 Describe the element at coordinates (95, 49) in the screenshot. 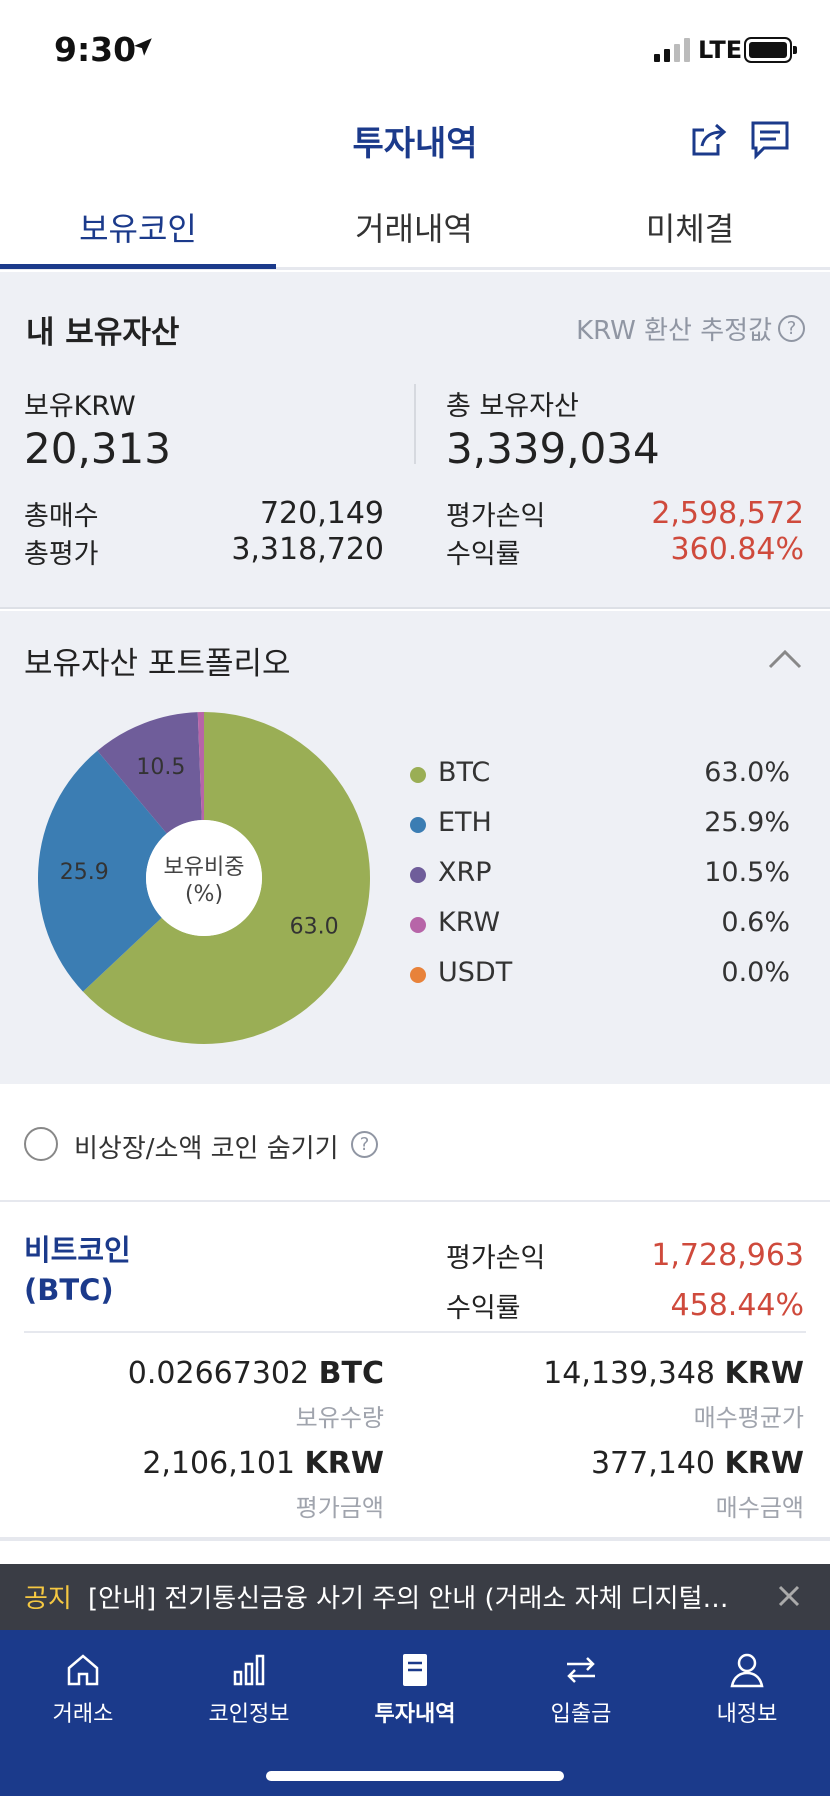

I see `status-time: 9:30` at that location.